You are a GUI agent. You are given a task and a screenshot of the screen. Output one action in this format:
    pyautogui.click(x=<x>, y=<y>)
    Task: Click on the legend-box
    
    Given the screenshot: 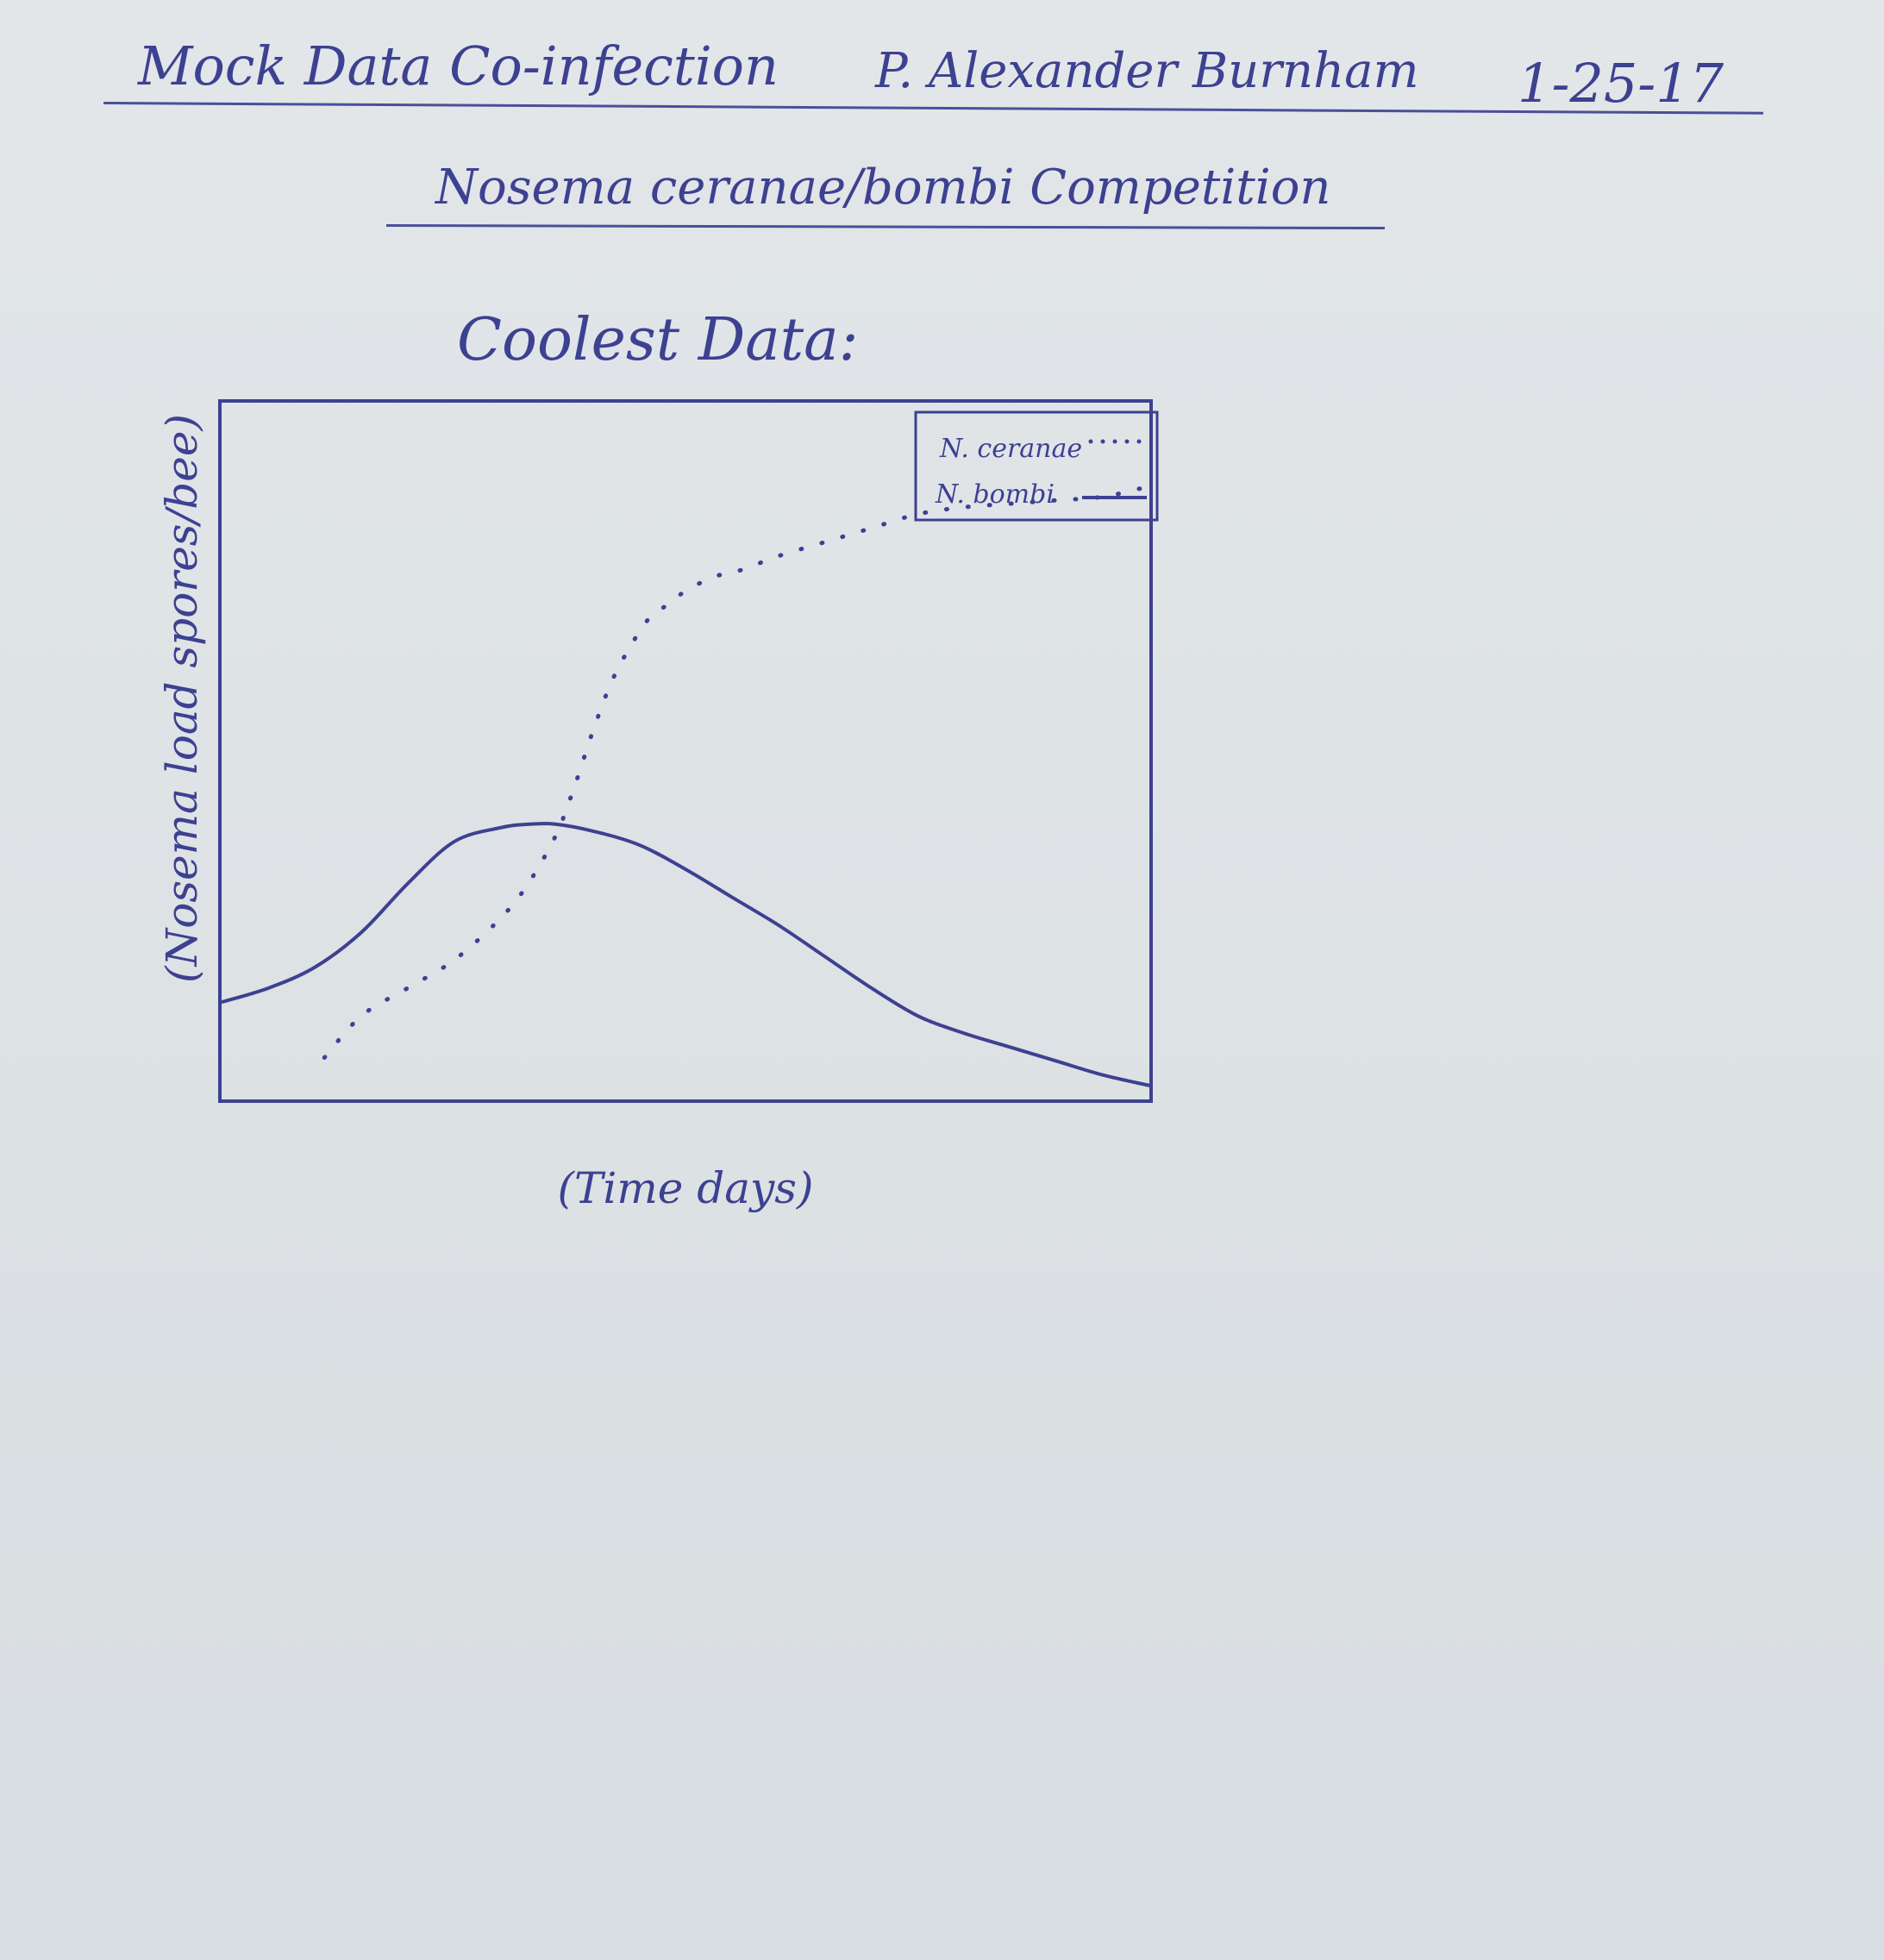 What is the action you would take?
    pyautogui.click(x=1036, y=466)
    